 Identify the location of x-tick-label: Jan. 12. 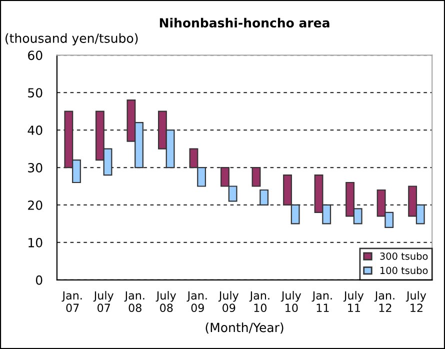
(384, 301).